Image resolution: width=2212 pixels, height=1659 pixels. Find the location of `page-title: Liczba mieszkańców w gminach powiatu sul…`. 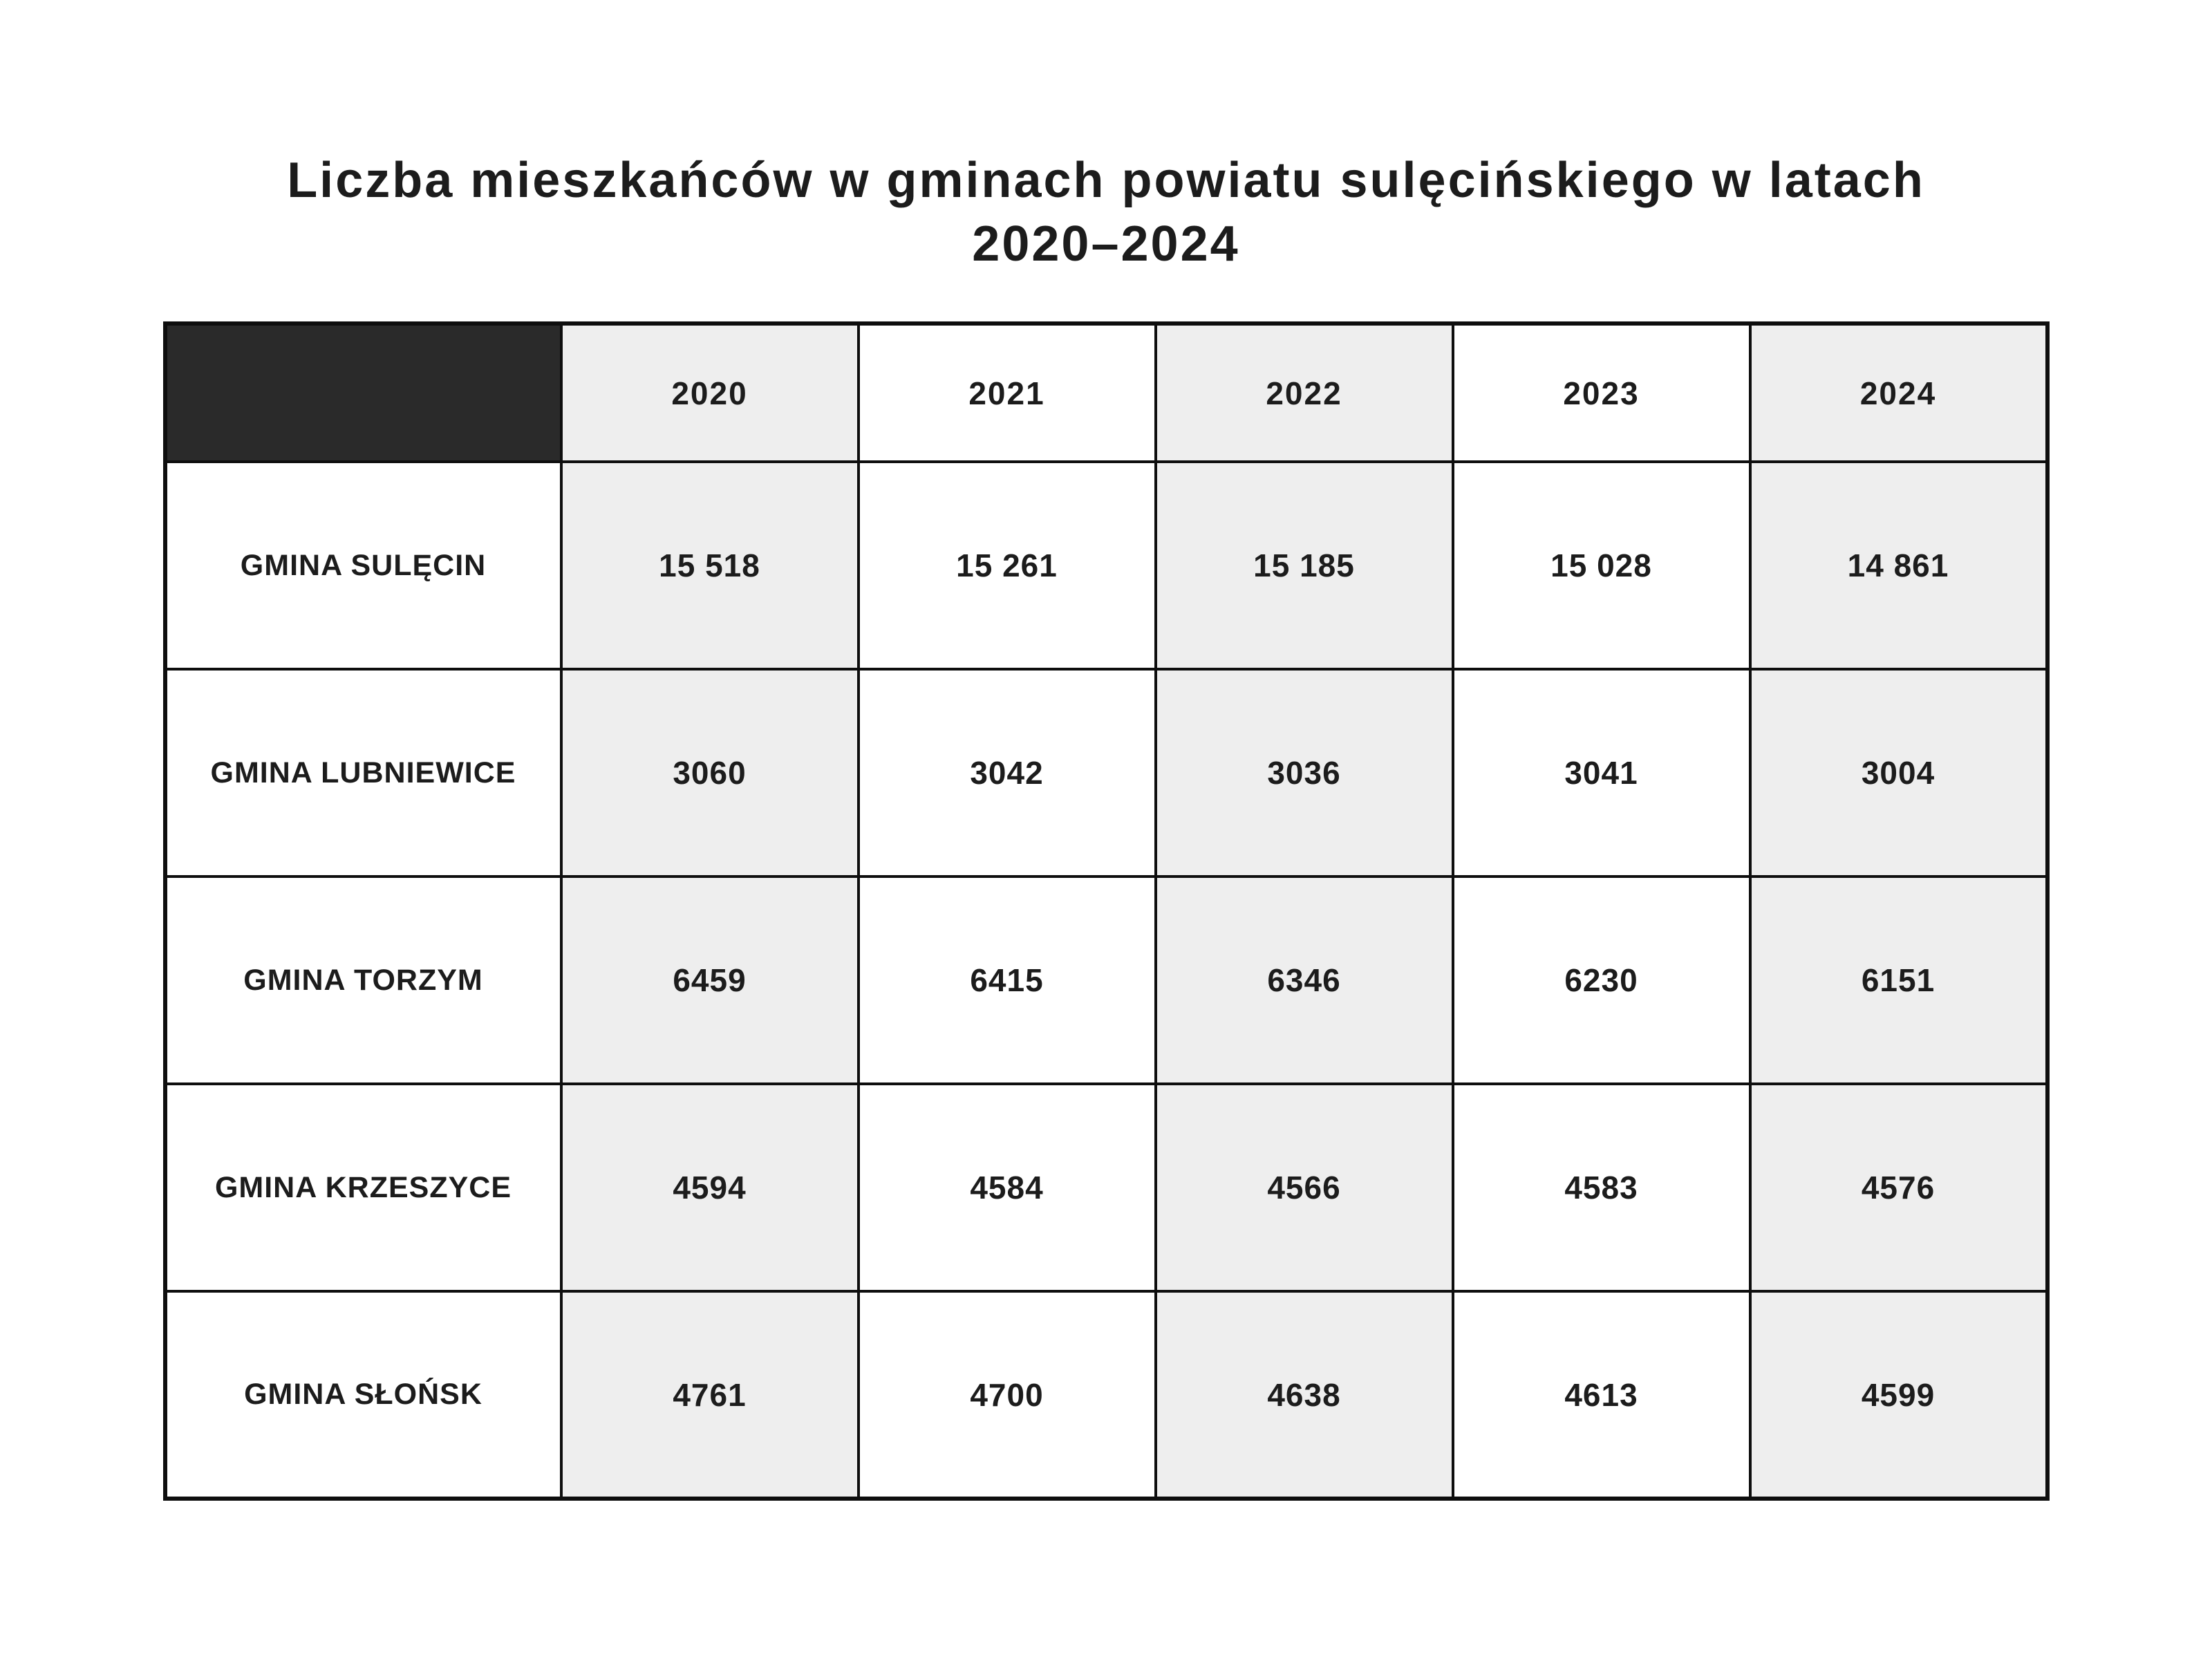

page-title: Liczba mieszkańców w gminach powiatu sul… is located at coordinates (1106, 212).